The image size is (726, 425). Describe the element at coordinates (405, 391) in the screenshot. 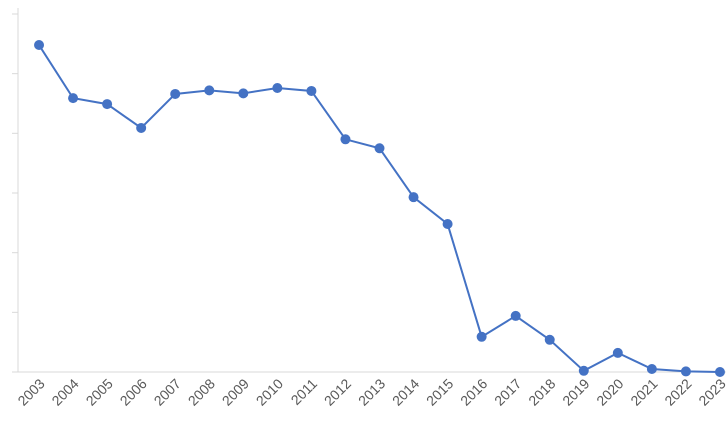

I see `x-tick-label: 2014` at that location.